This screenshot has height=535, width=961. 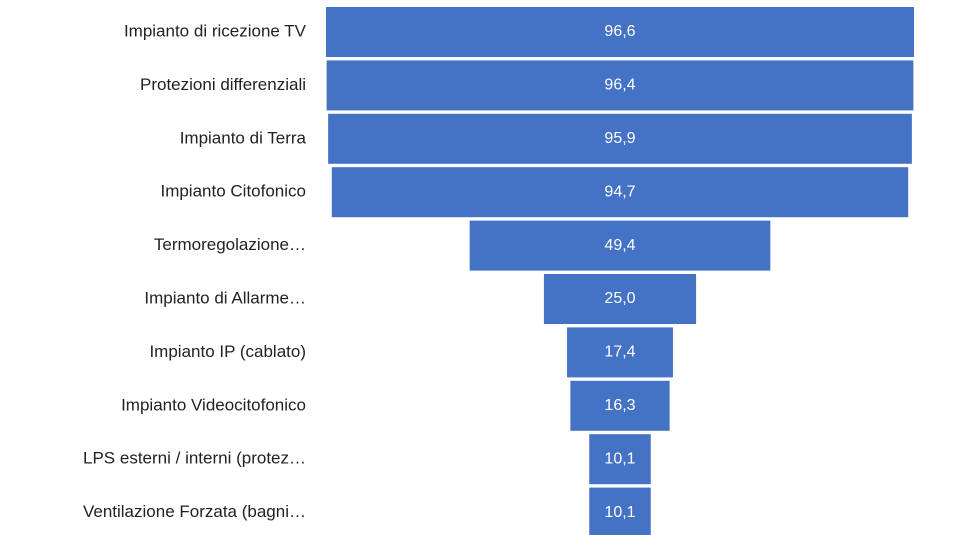 I want to click on category-label: Impianto di Terra, so click(x=243, y=137).